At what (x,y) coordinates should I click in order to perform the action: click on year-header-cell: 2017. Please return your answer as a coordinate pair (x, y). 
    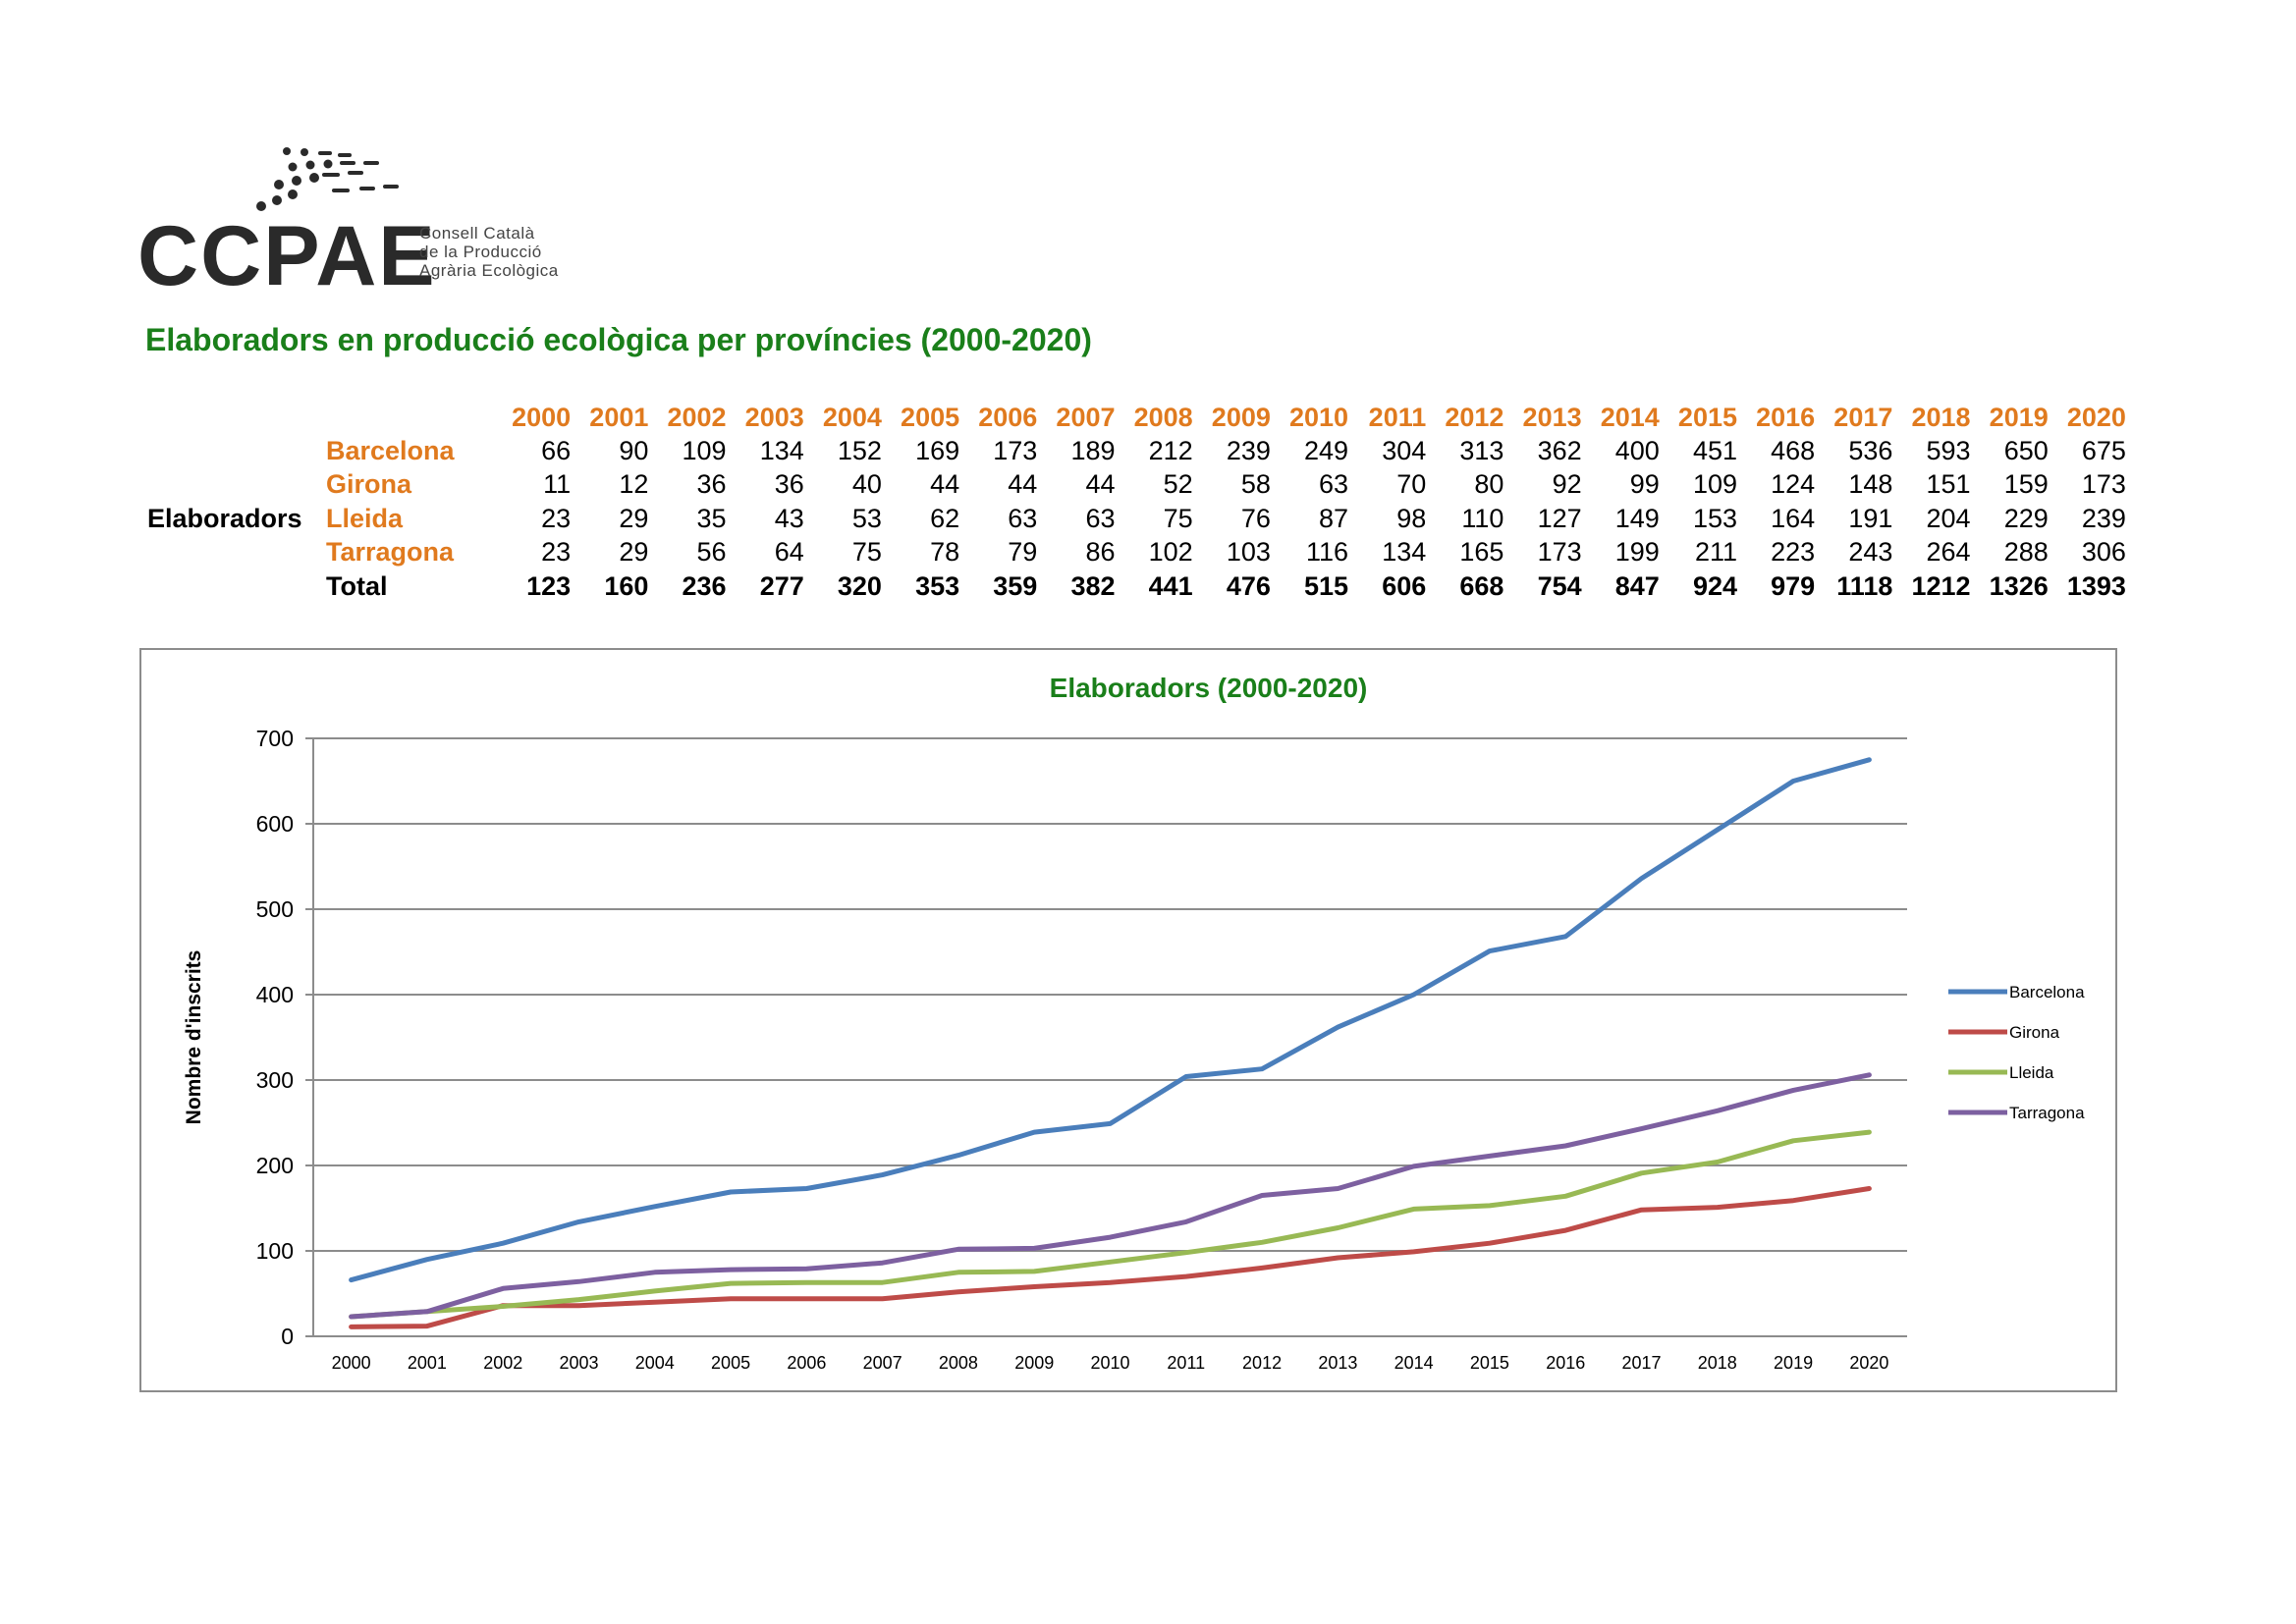
    Looking at the image, I should click on (1863, 417).